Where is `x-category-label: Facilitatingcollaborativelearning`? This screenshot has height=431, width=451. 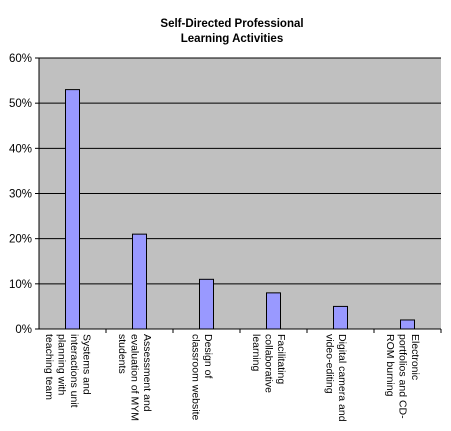 x-category-label: Facilitatingcollaborativelearning is located at coordinates (268, 363).